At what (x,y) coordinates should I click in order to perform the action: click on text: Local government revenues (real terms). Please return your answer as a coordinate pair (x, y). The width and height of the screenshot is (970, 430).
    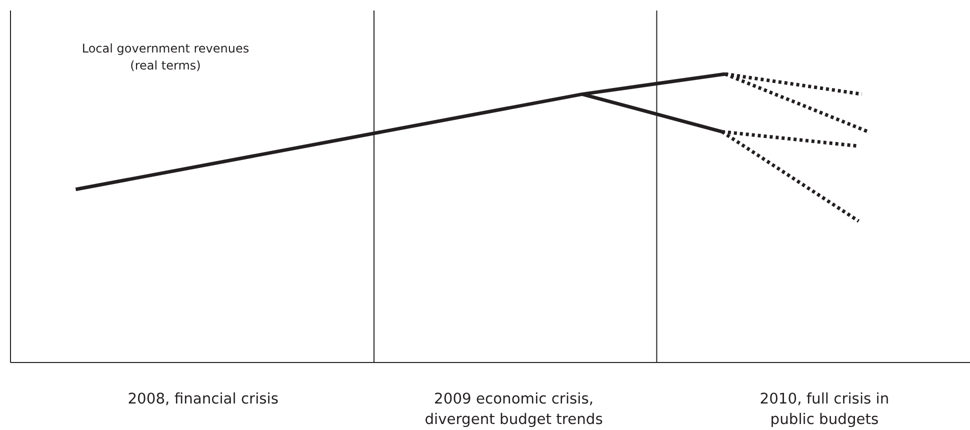
    Looking at the image, I should click on (166, 57).